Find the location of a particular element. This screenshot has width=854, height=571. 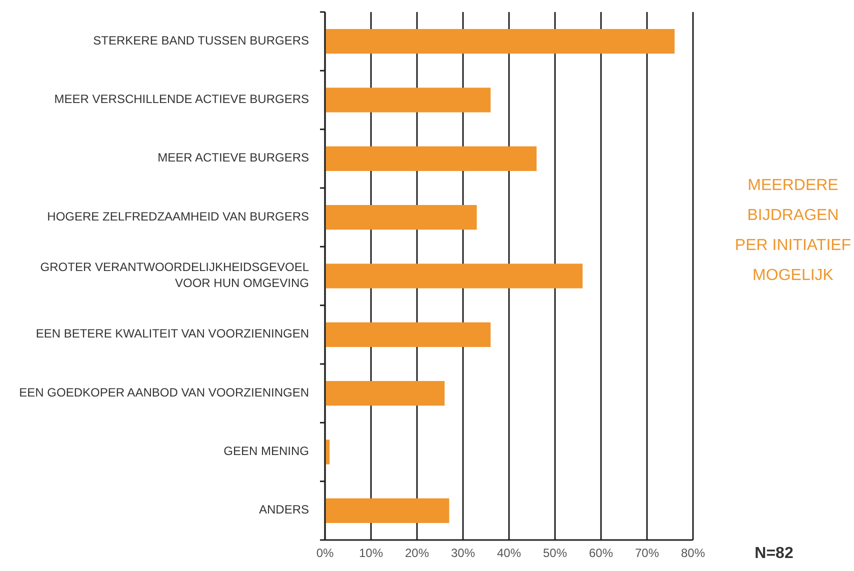

x-tick-label: 50% is located at coordinates (555, 553).